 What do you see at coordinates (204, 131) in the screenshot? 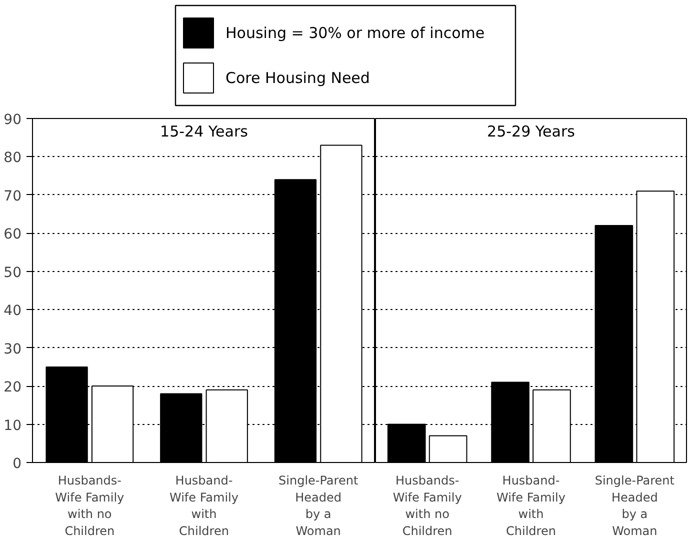
I see `chart-title: 15-24 Years` at bounding box center [204, 131].